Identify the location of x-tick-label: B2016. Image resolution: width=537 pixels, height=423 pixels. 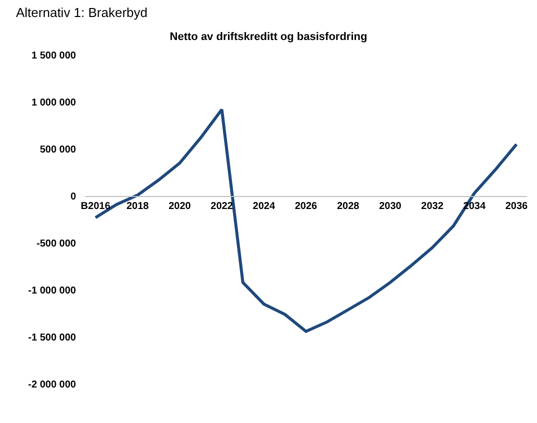
(95, 206).